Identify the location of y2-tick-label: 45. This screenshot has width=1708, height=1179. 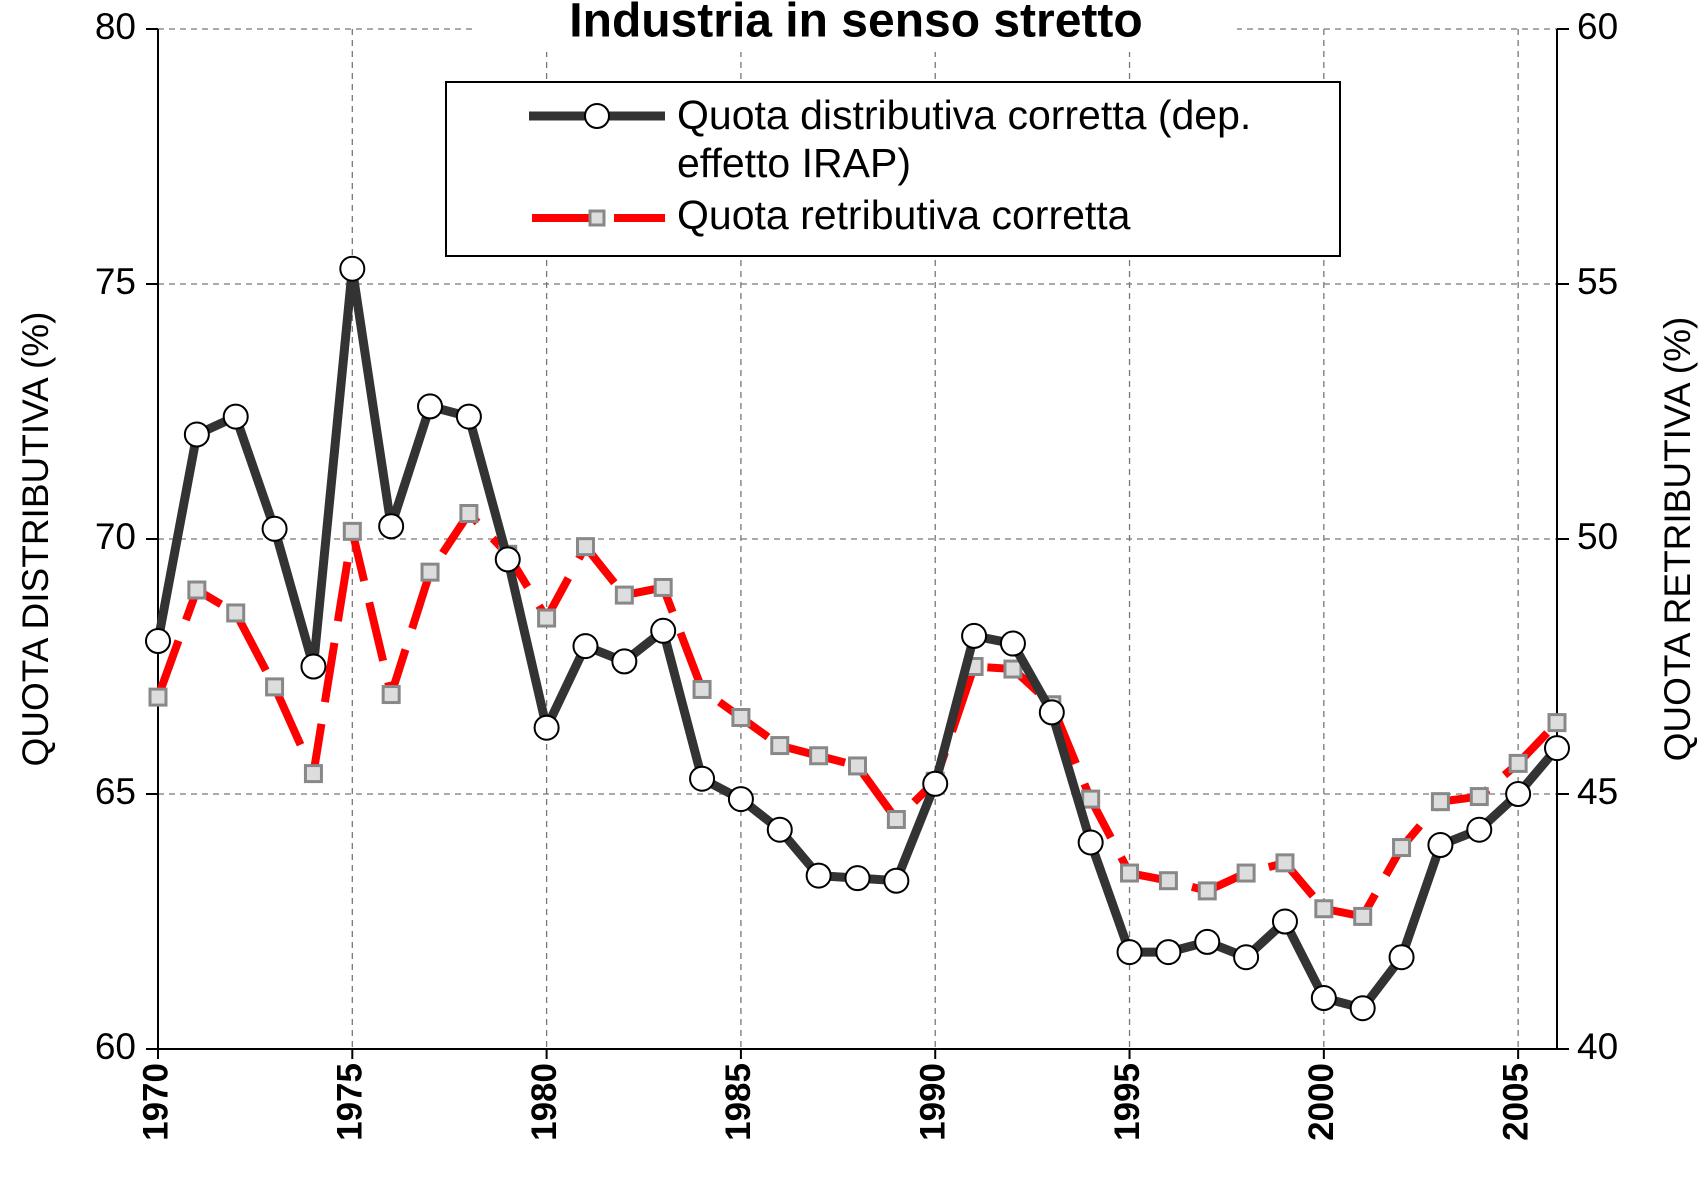
(1597, 791).